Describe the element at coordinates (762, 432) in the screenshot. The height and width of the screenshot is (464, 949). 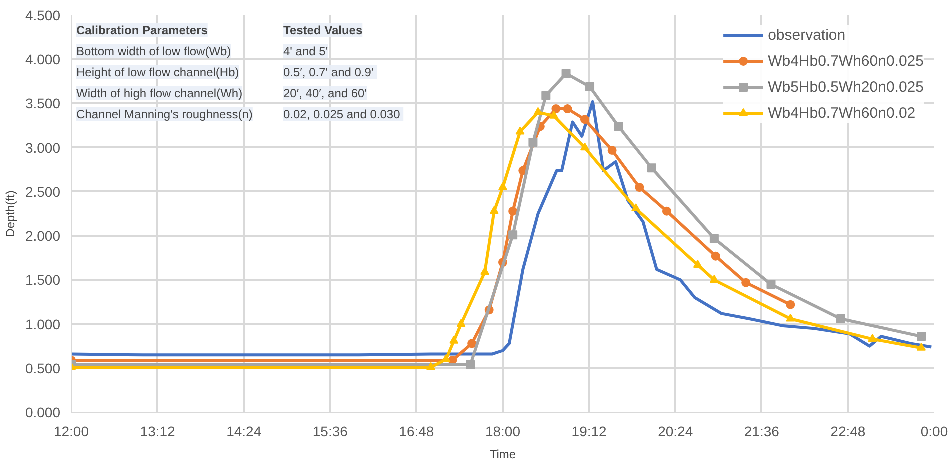
I see `x-tick-label: 21:36` at that location.